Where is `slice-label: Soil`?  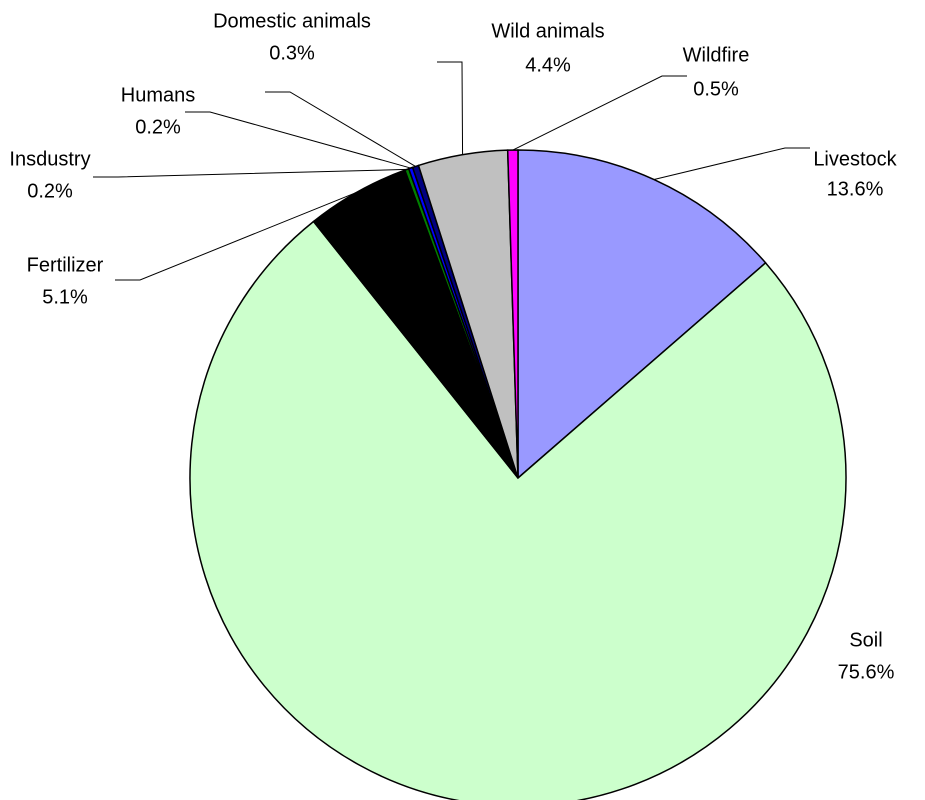
slice-label: Soil is located at coordinates (865, 640).